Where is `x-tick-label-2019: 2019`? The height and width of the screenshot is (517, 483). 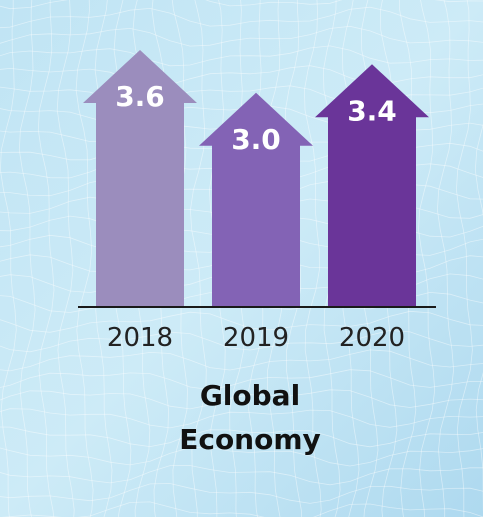 x-tick-label-2019: 2019 is located at coordinates (256, 338).